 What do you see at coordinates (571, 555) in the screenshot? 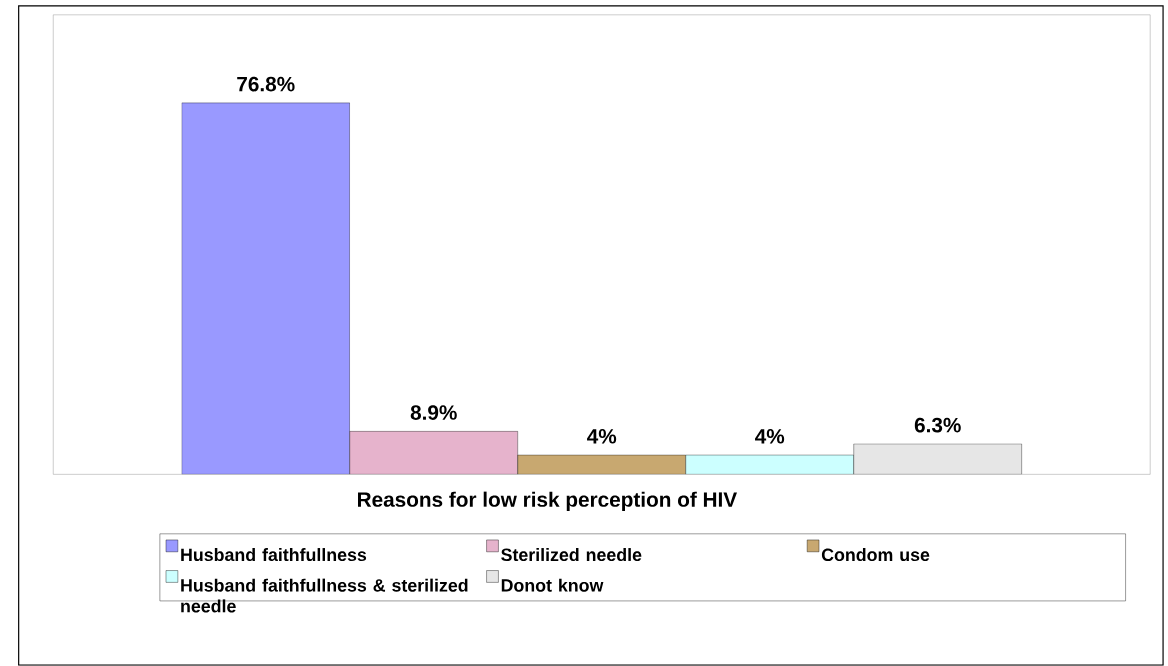
I see `legend-label: Sterilized needle` at bounding box center [571, 555].